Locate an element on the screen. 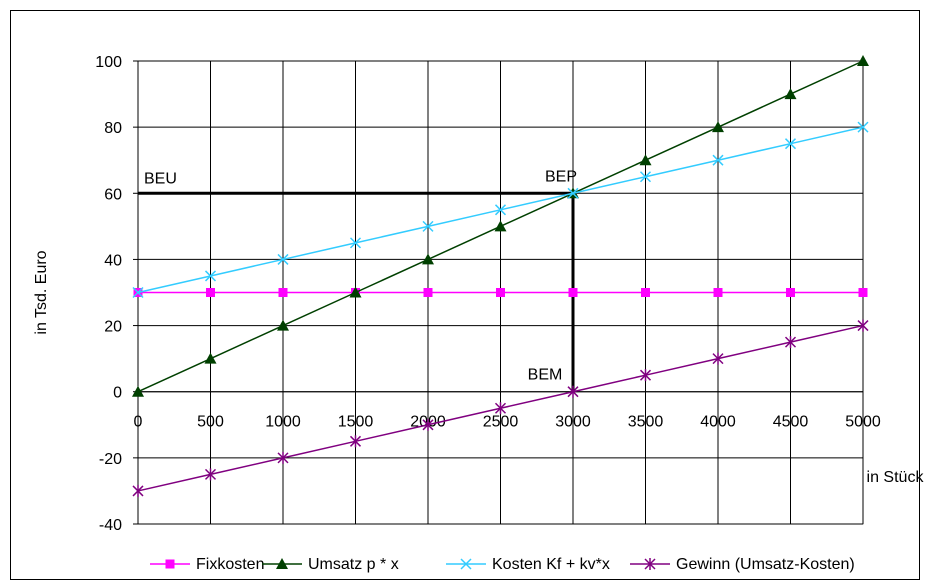  x-tick-label: 0 is located at coordinates (138, 422).